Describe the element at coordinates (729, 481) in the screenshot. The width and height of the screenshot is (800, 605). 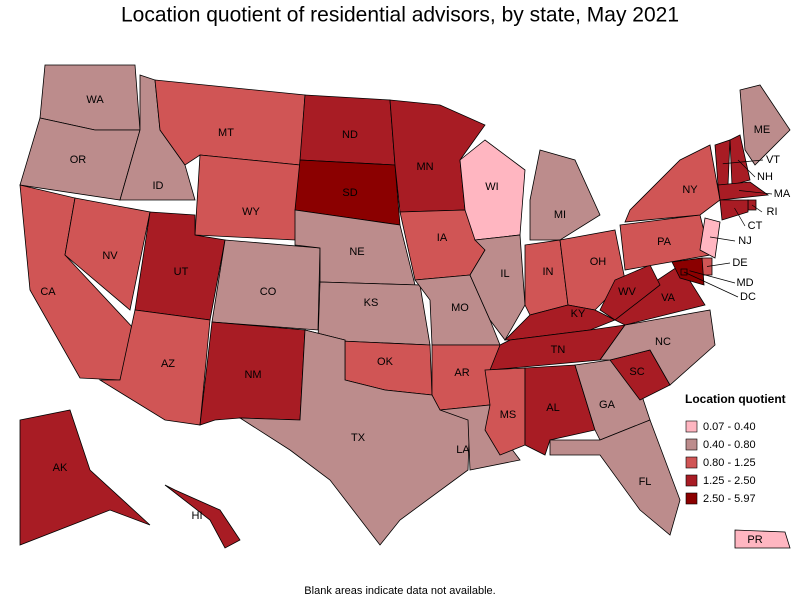
I see `legend-label: 1.25 - 2.50` at that location.